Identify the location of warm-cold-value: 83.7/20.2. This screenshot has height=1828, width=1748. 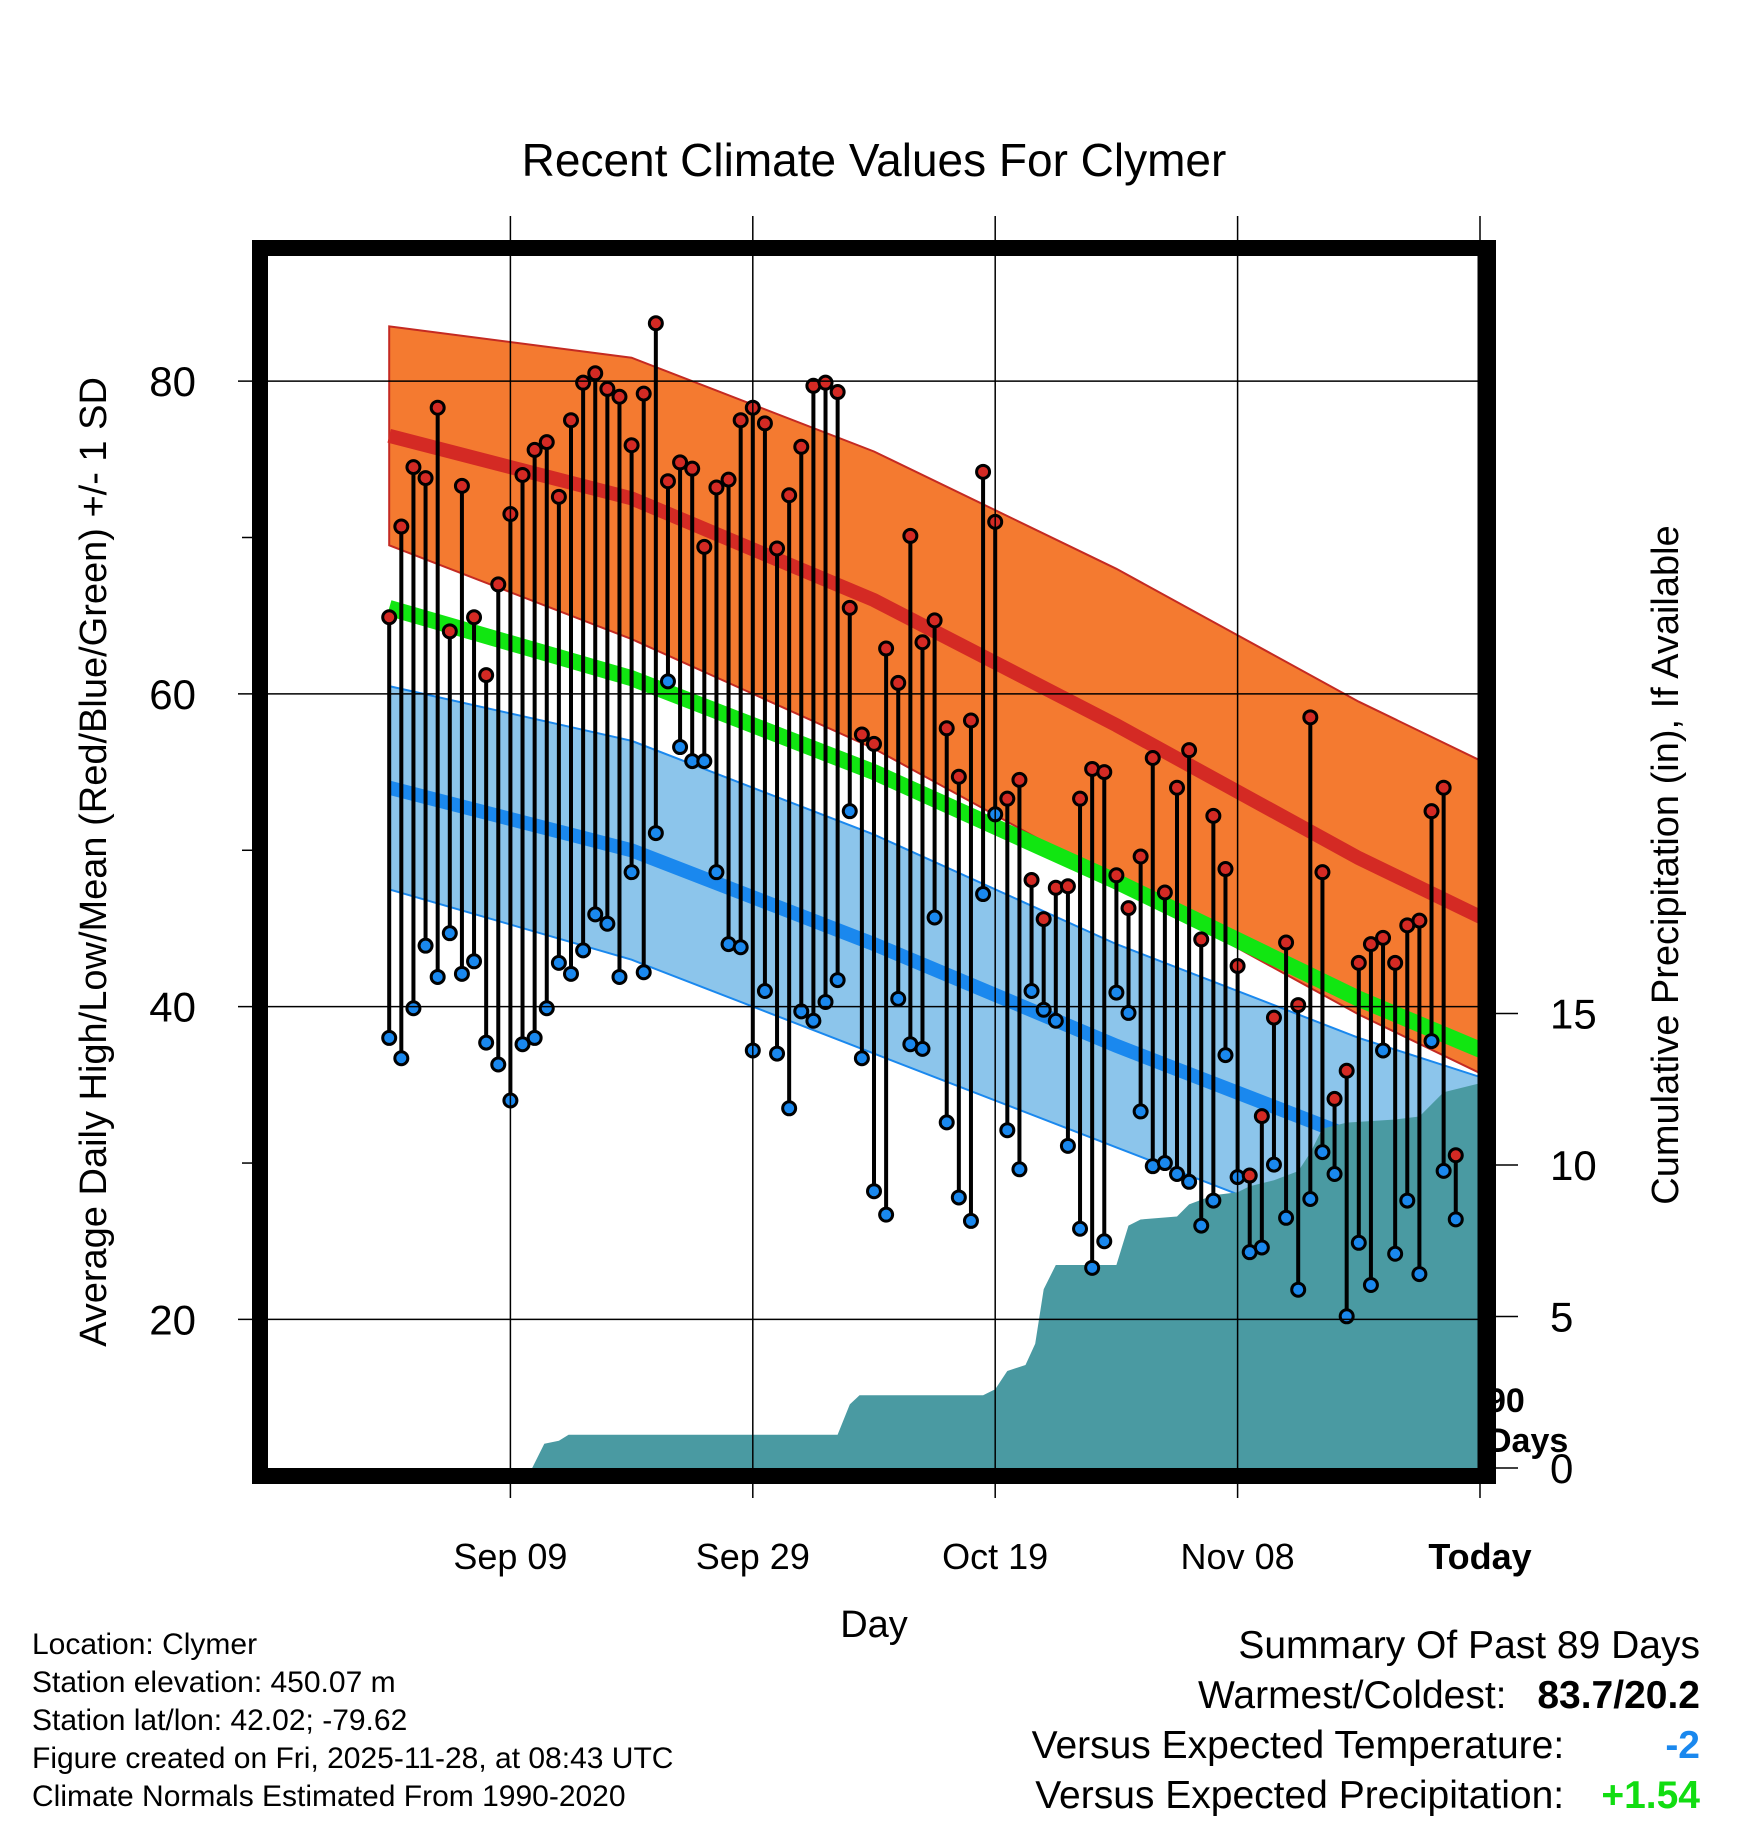
(1618, 1695).